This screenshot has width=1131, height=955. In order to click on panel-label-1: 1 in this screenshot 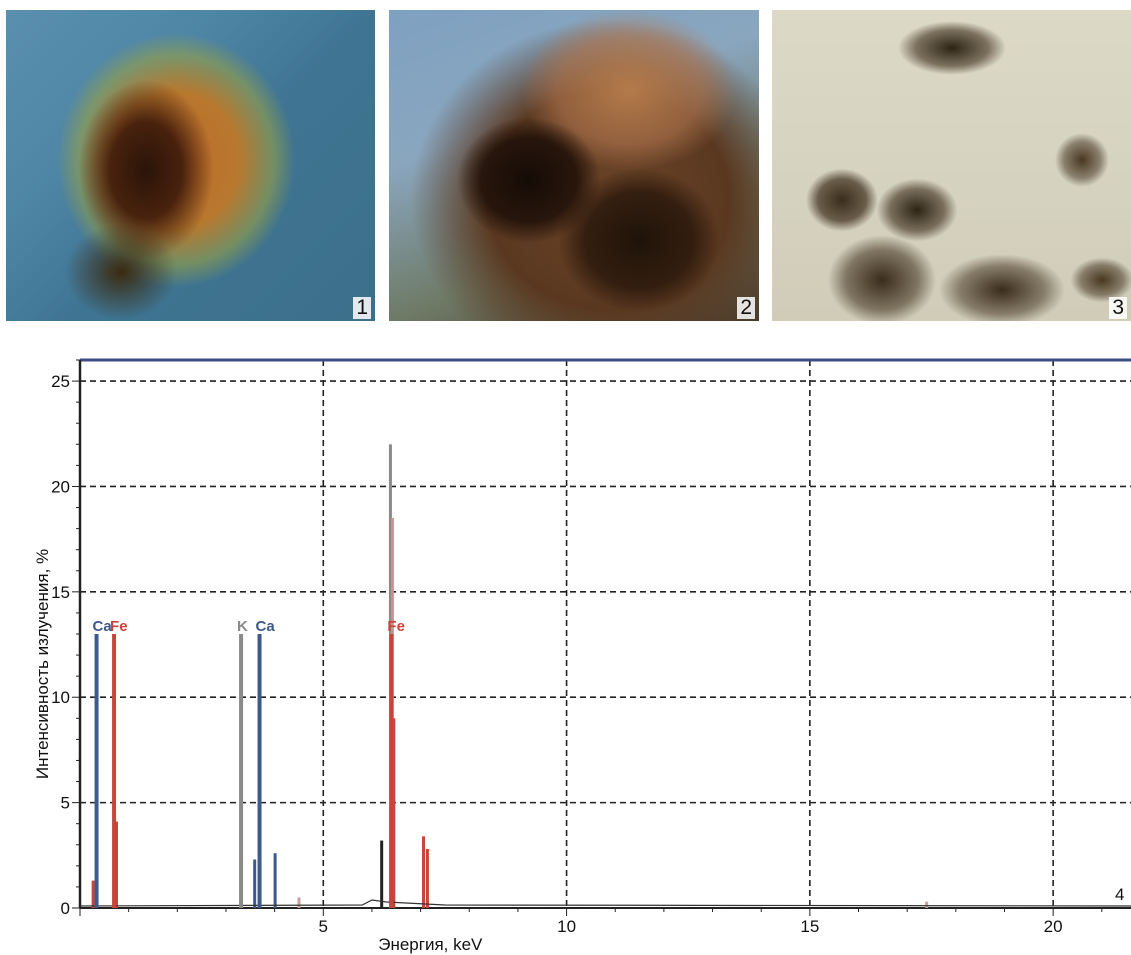, I will do `click(362, 308)`.